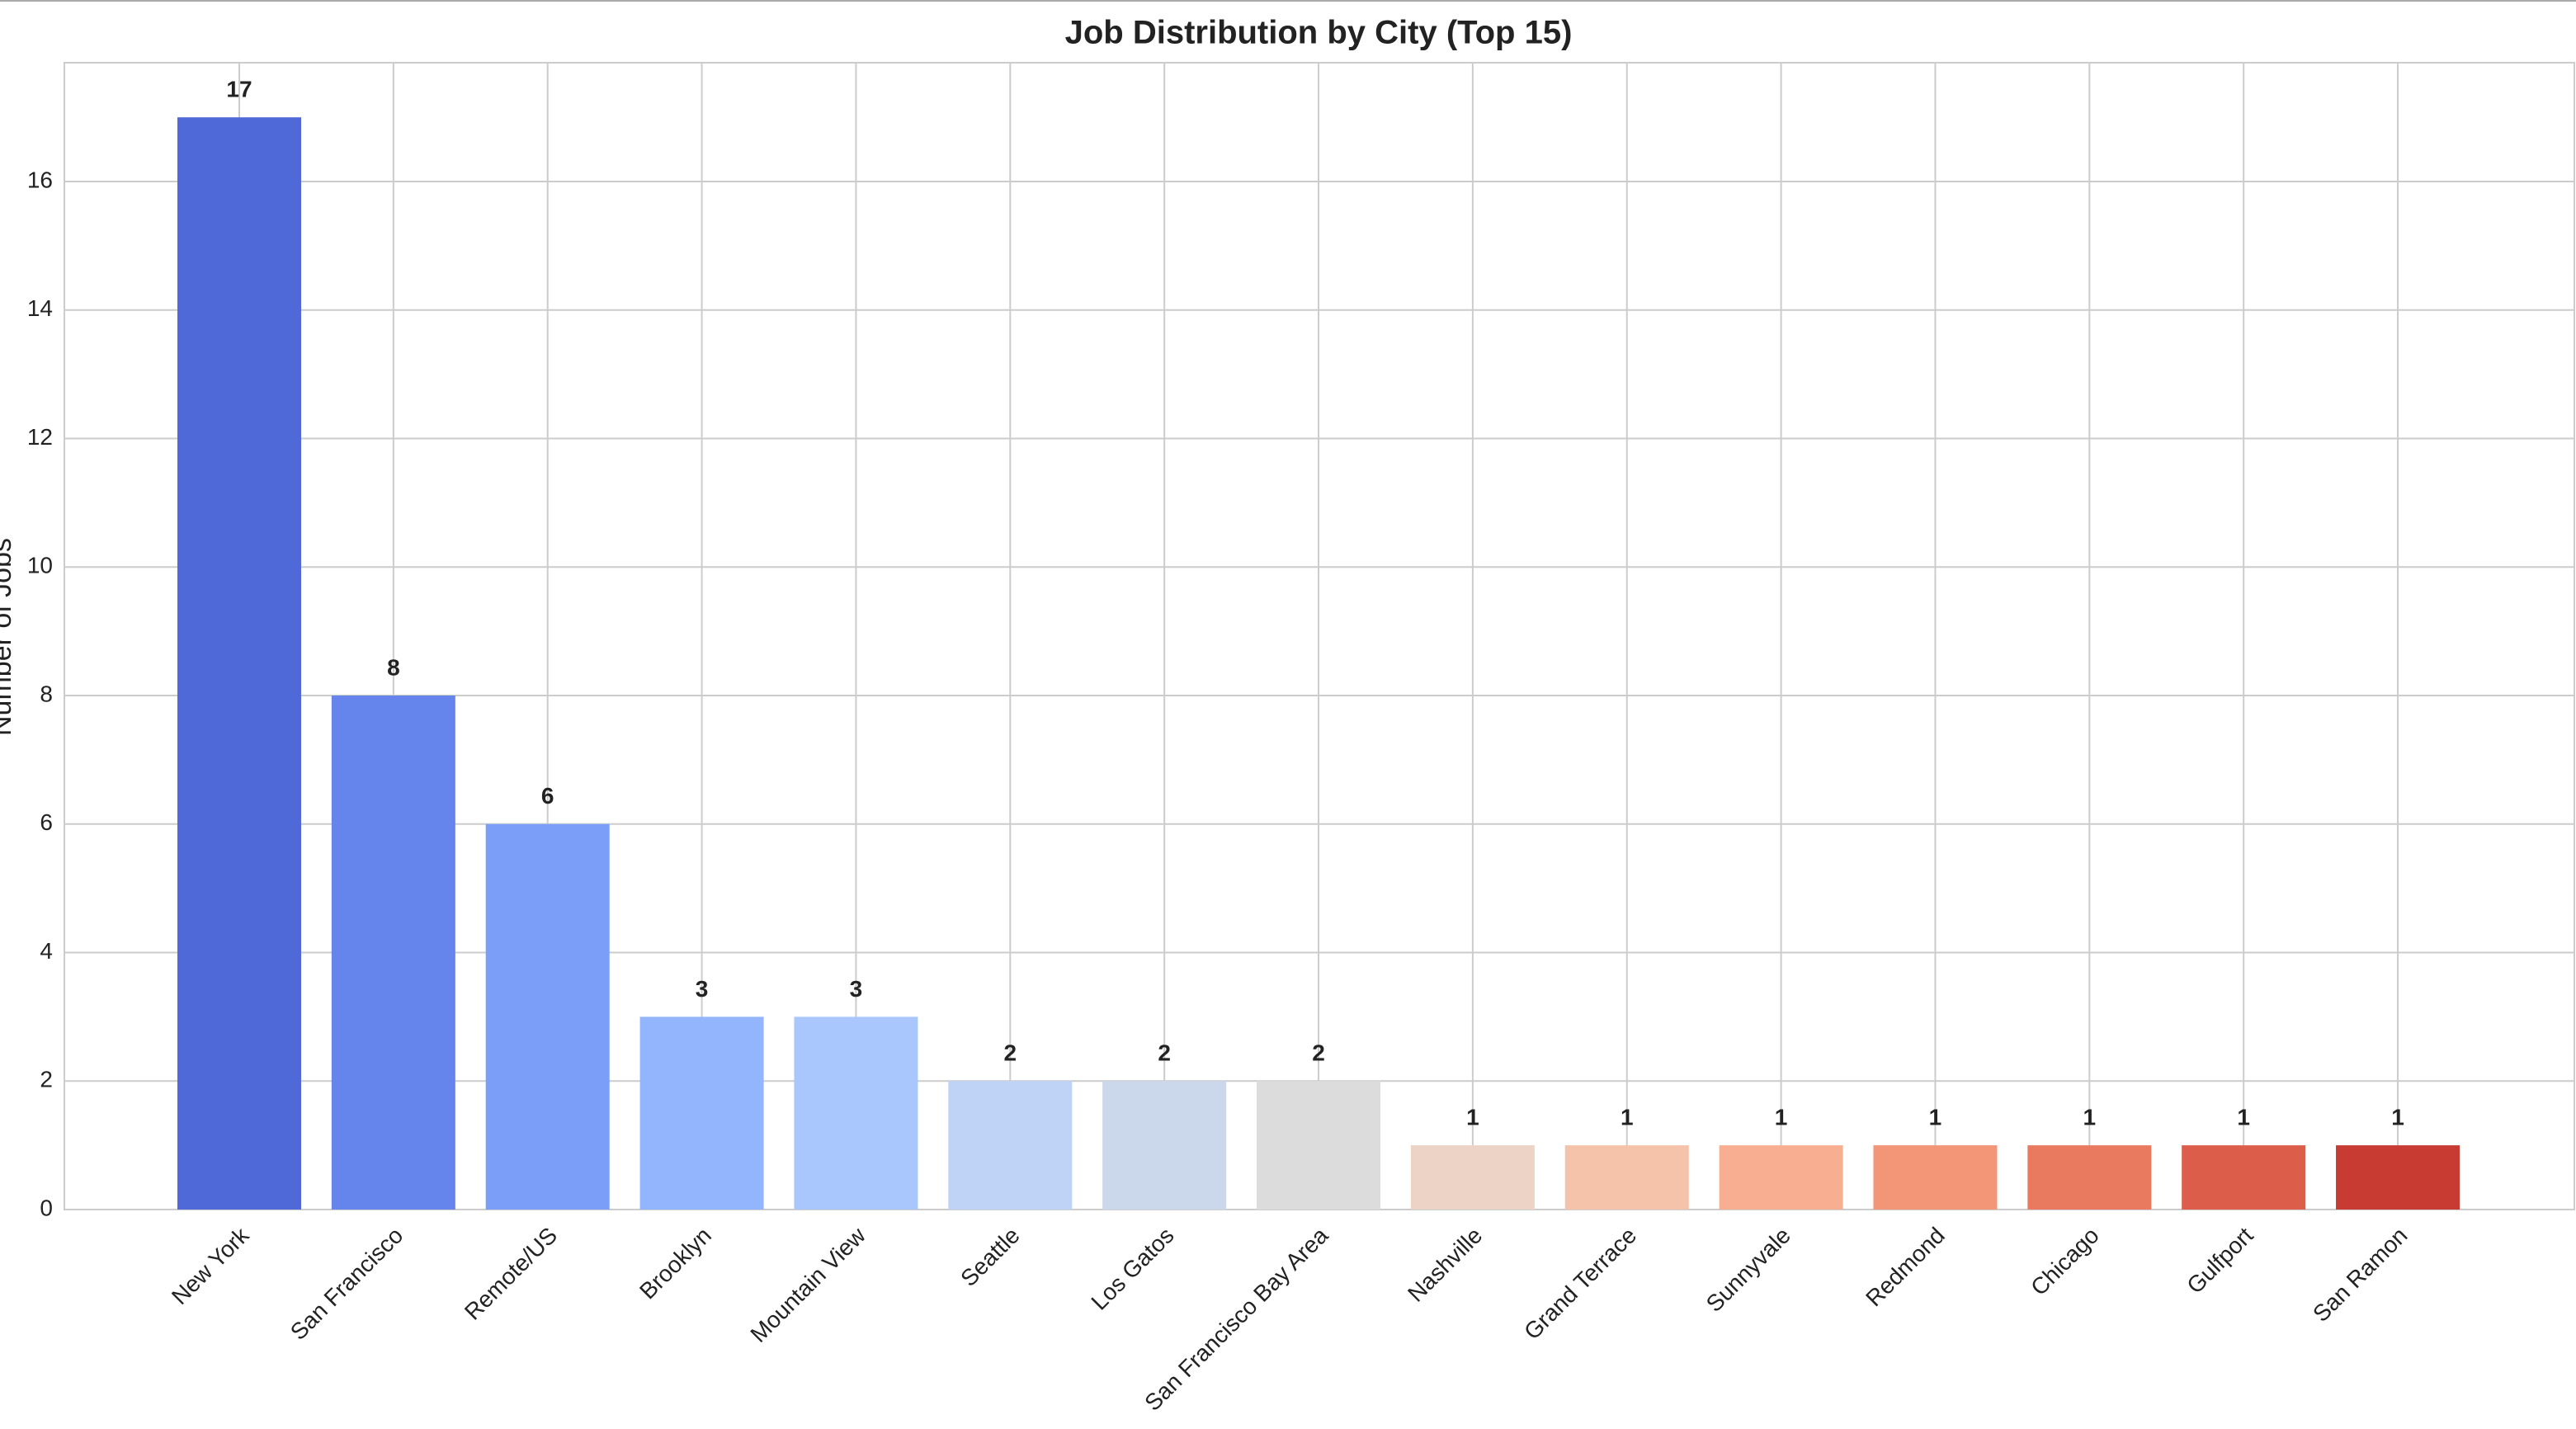 The image size is (2576, 1429). What do you see at coordinates (2065, 1262) in the screenshot?
I see `x-tick-label: Chicago` at bounding box center [2065, 1262].